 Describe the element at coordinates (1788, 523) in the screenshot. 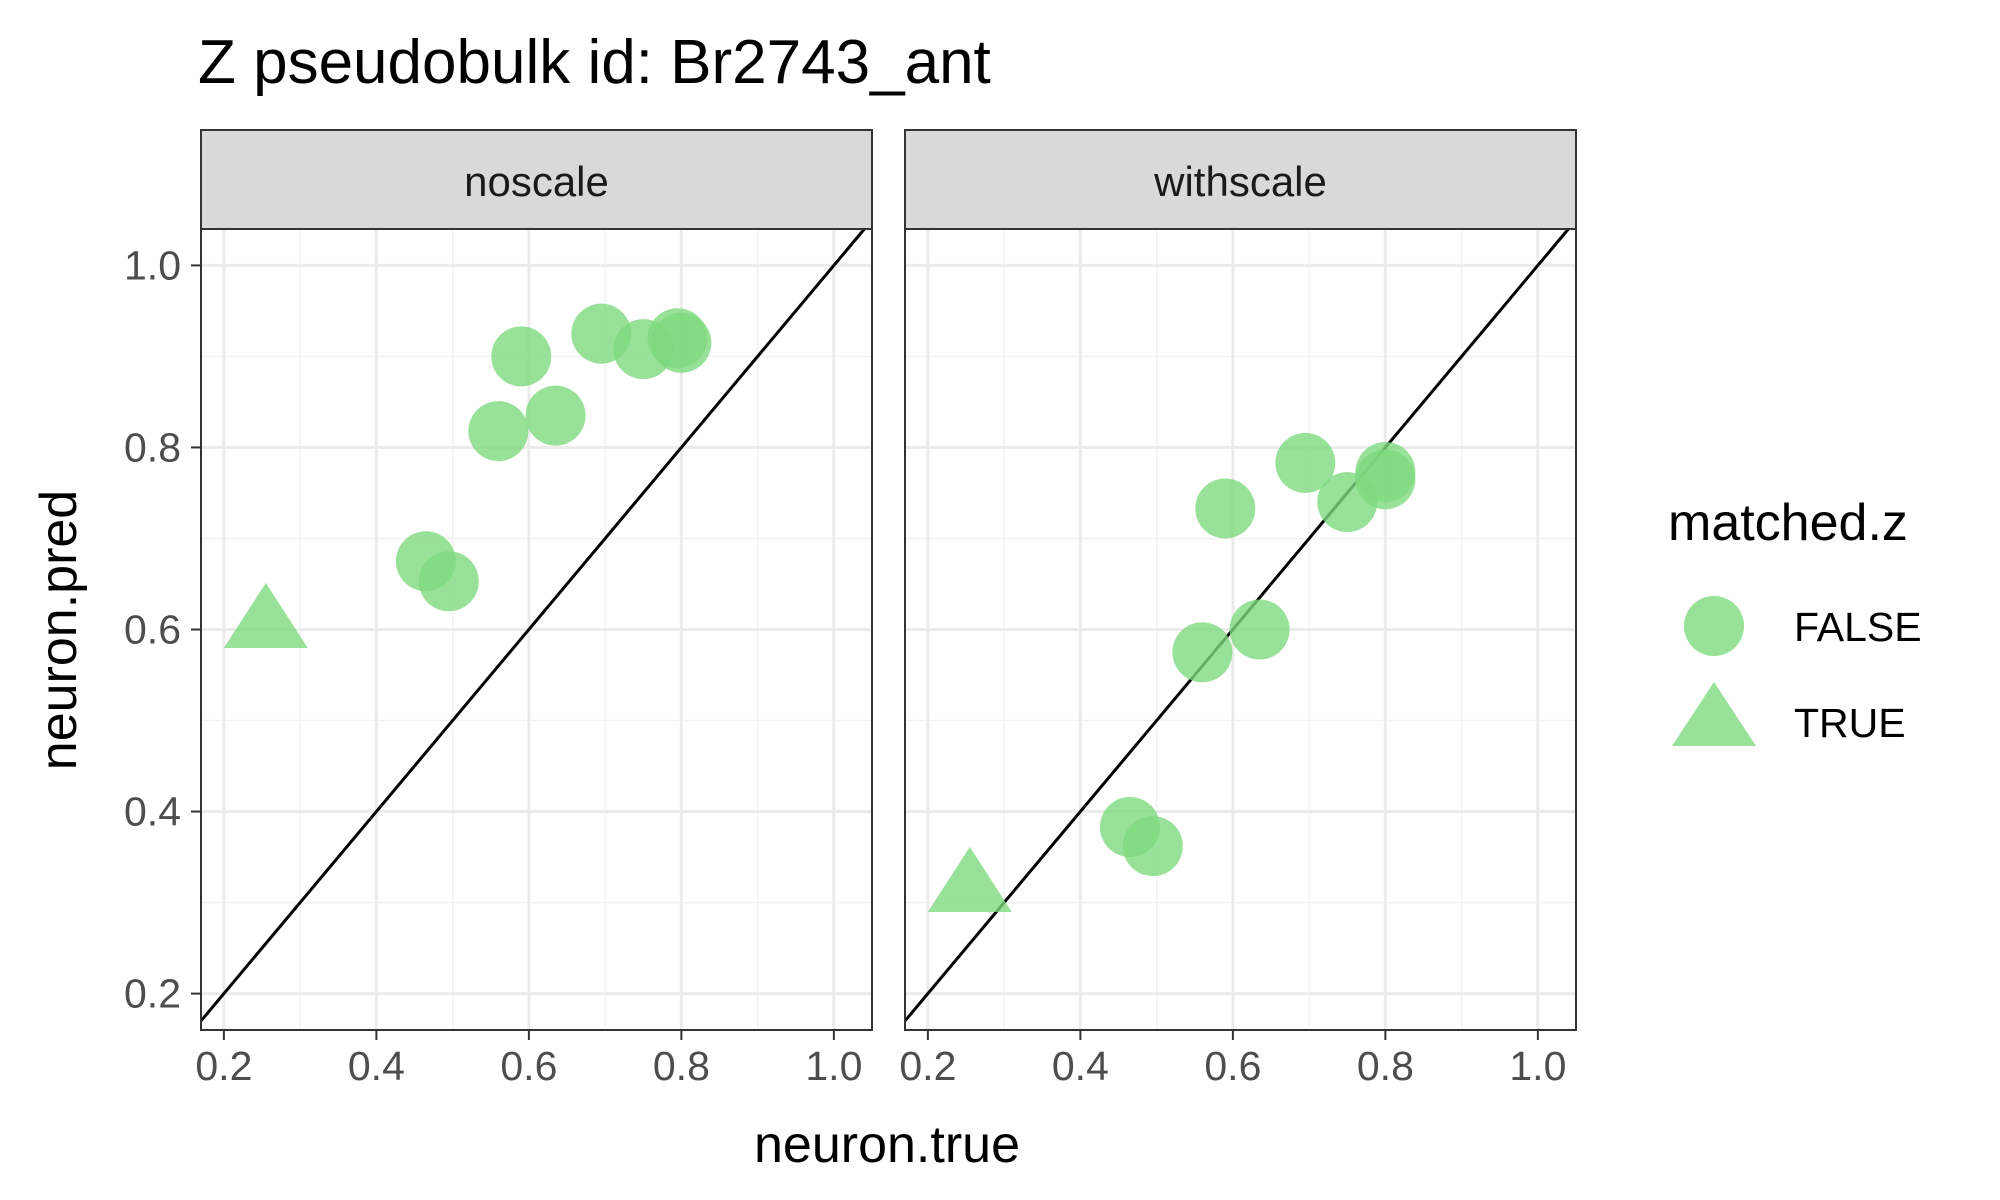

I see `legend-title: matched.z` at that location.